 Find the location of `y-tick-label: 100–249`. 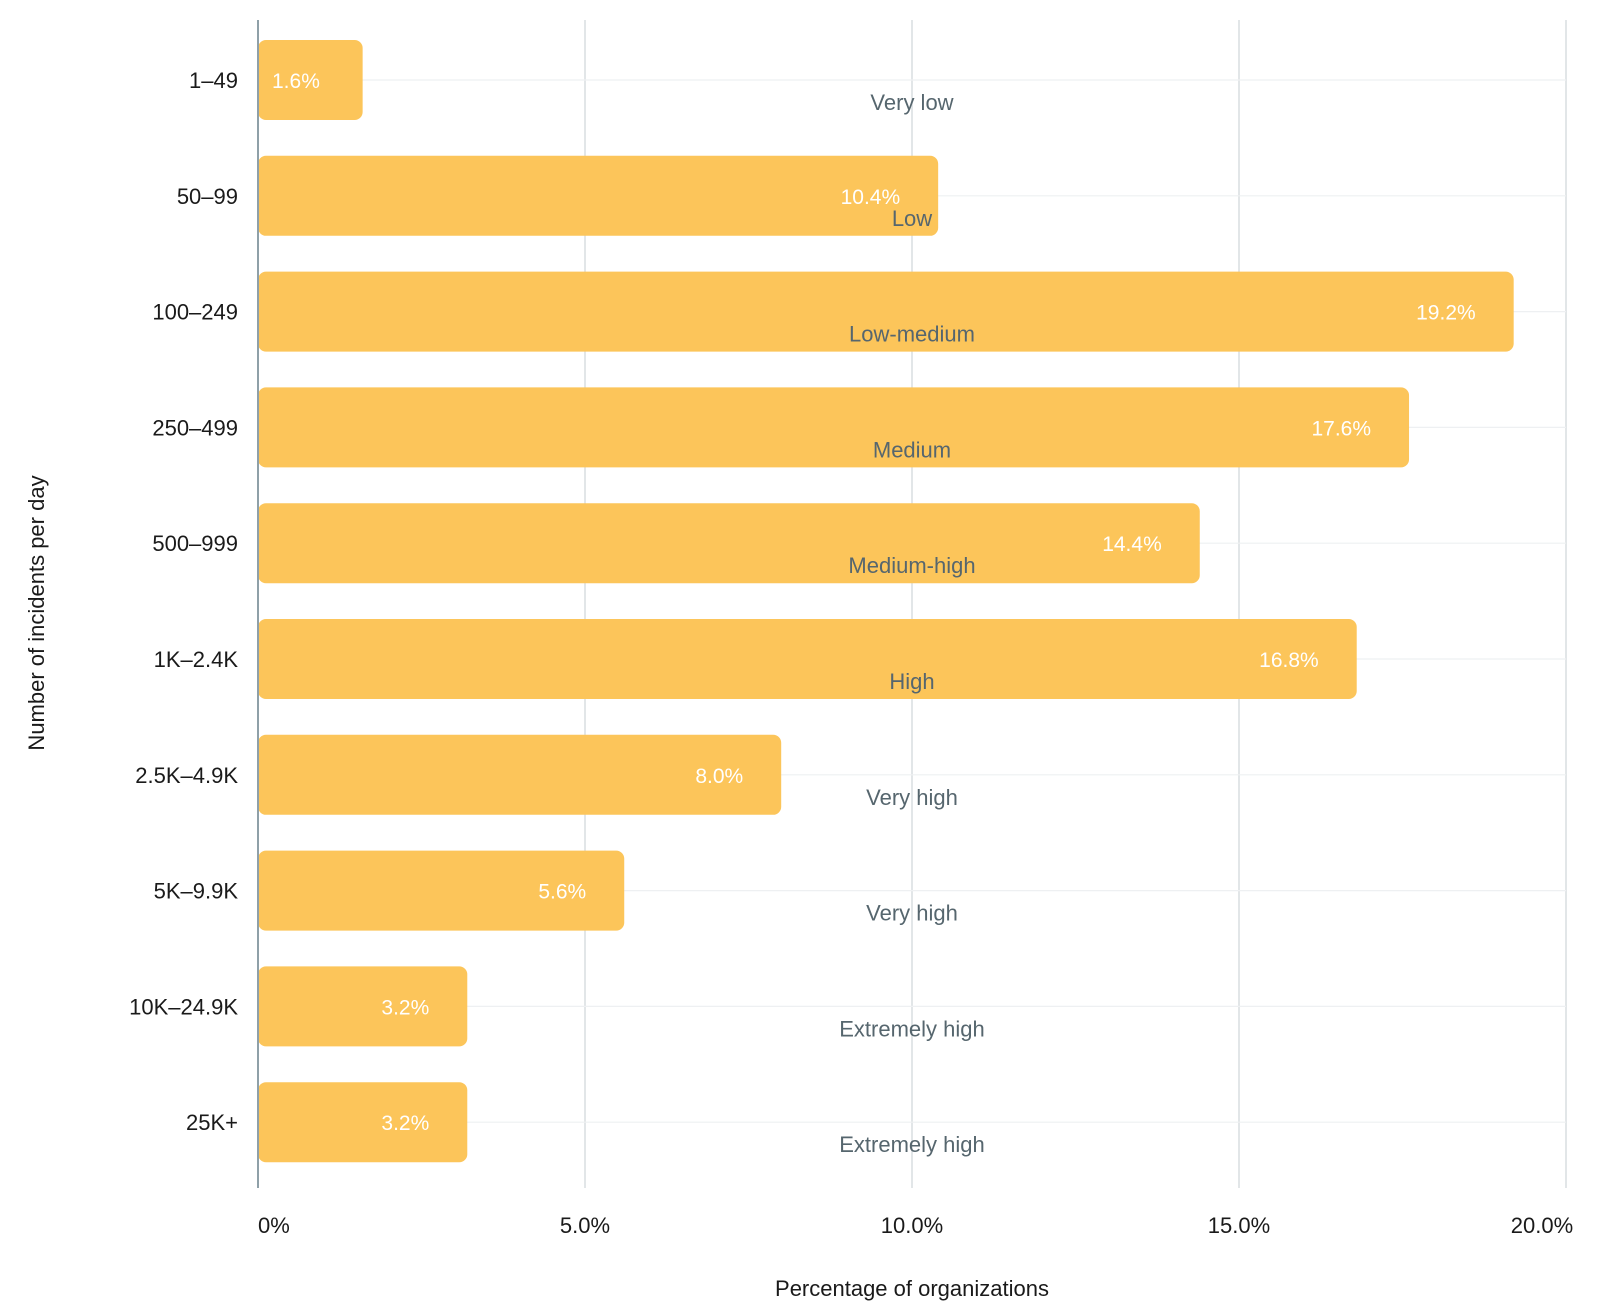

y-tick-label: 100–249 is located at coordinates (195, 312).